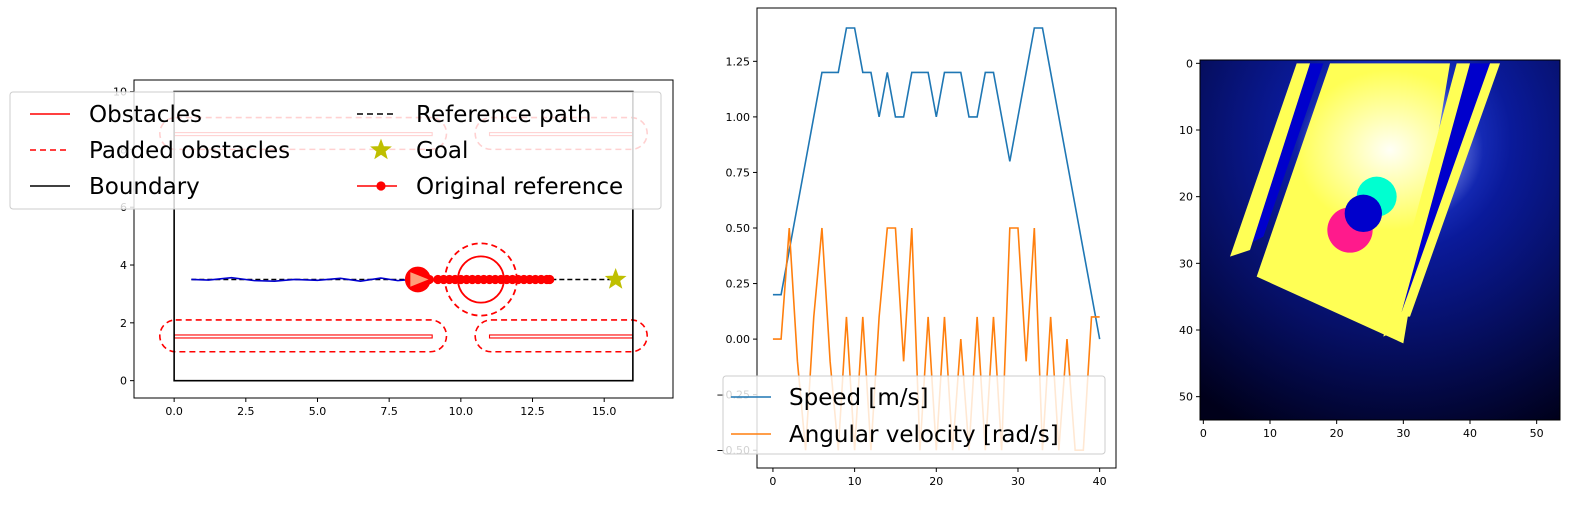 This screenshot has width=1577, height=505. I want to click on trajectory, so click(302, 279).